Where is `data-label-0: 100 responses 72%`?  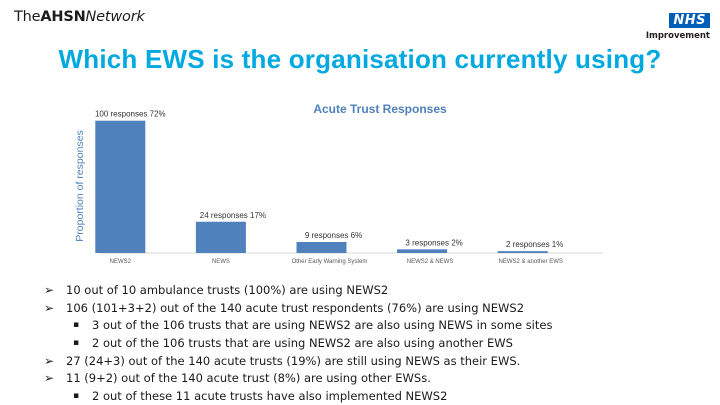
data-label-0: 100 responses 72% is located at coordinates (130, 114).